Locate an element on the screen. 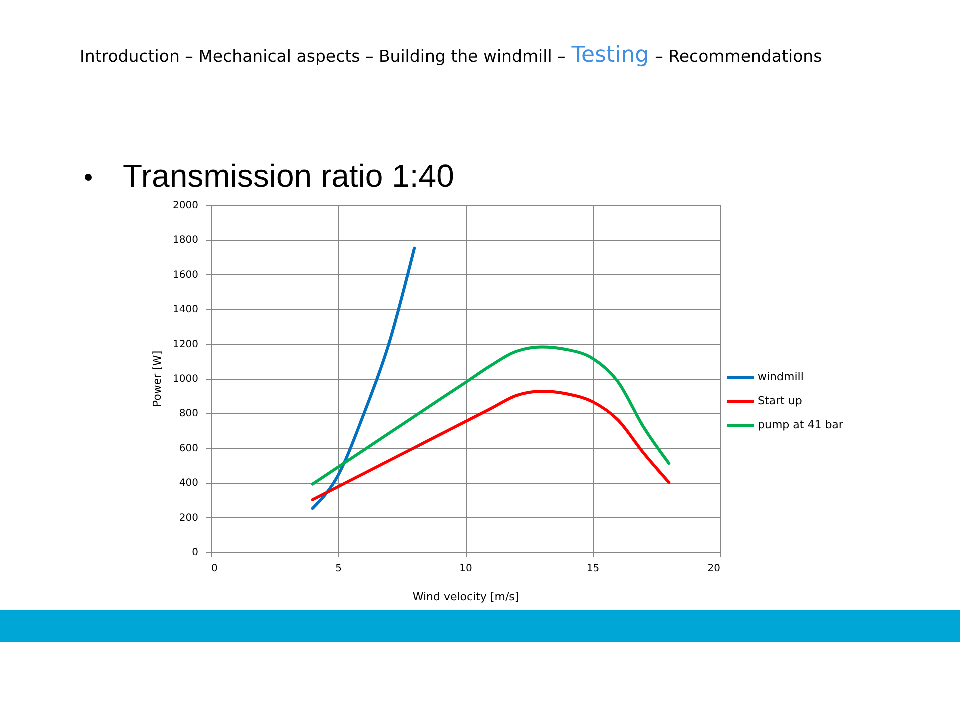  y-tick-label: 0 is located at coordinates (195, 553).